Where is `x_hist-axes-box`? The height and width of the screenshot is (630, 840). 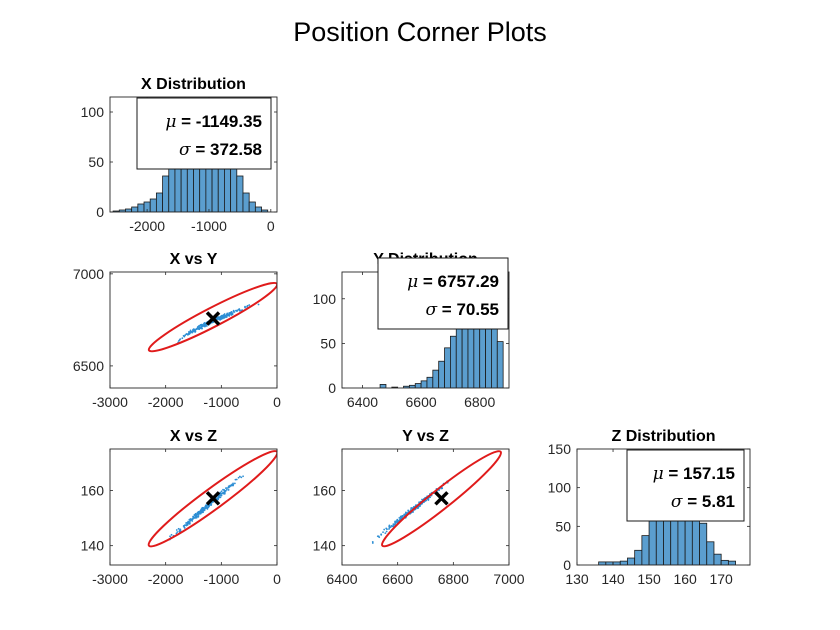
x_hist-axes-box is located at coordinates (193, 154).